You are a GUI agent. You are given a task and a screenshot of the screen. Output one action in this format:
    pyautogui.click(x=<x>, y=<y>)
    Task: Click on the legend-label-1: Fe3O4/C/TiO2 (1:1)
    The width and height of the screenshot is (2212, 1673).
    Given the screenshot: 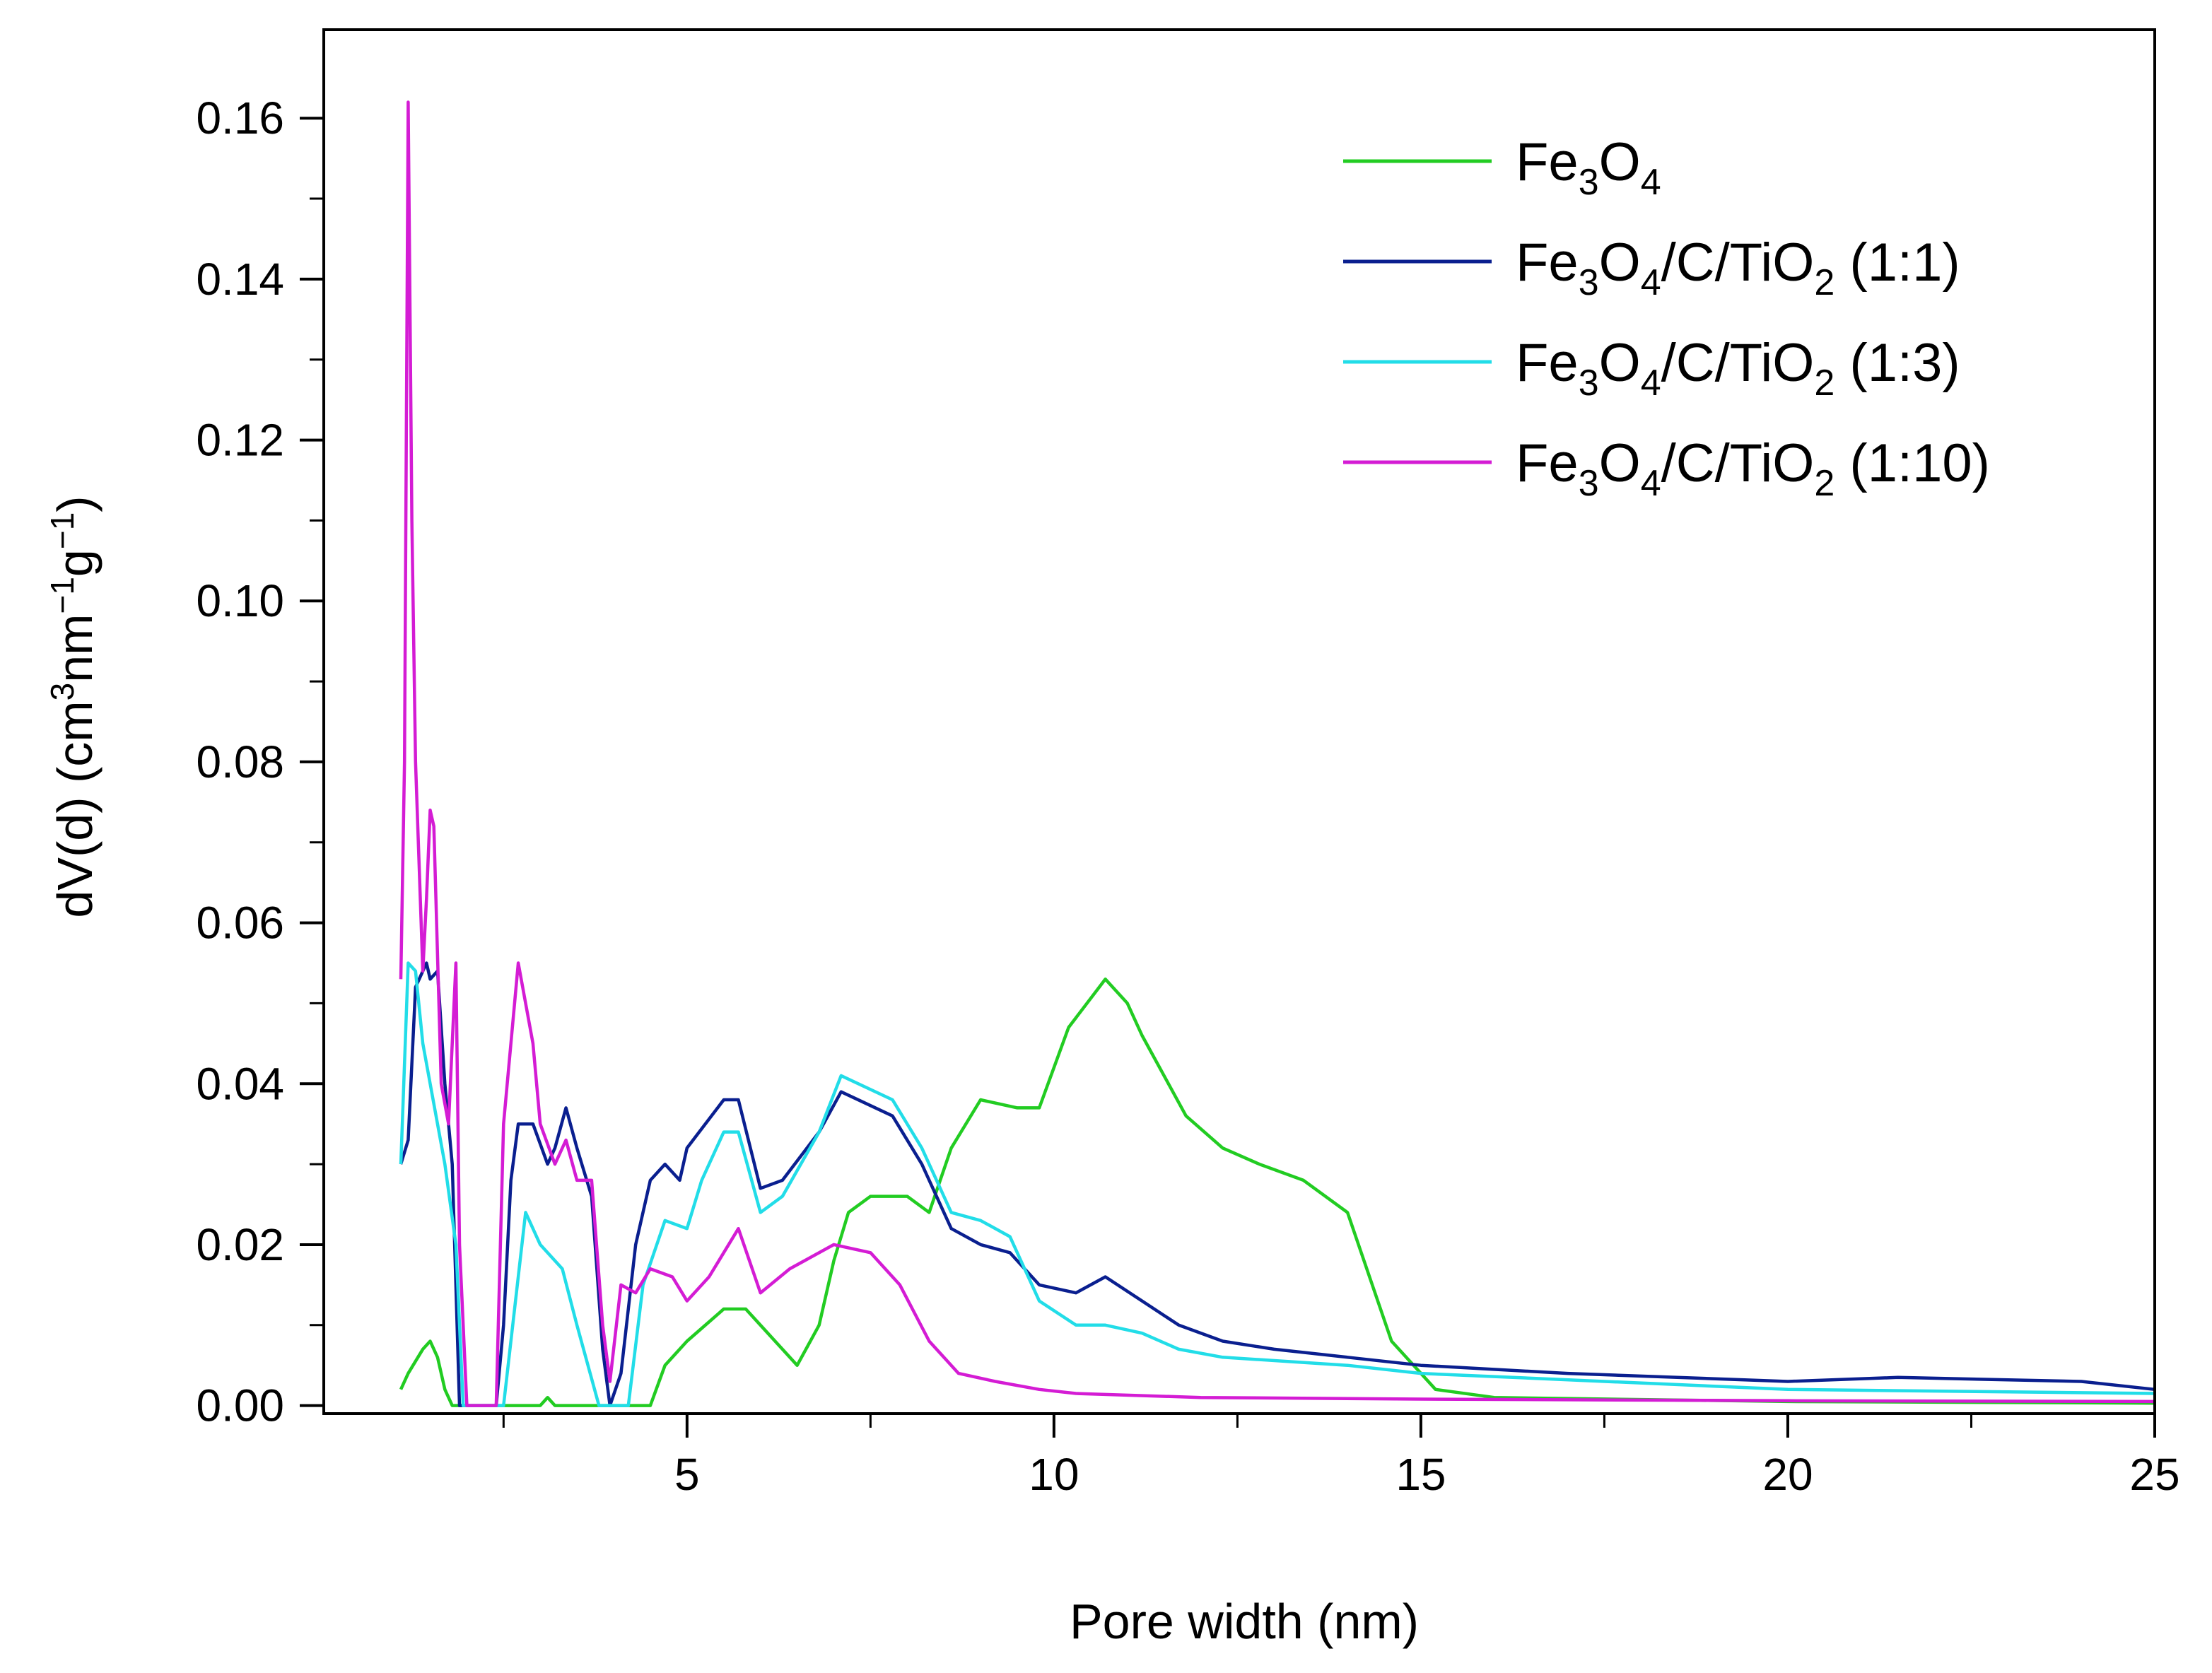 What is the action you would take?
    pyautogui.click(x=1738, y=268)
    